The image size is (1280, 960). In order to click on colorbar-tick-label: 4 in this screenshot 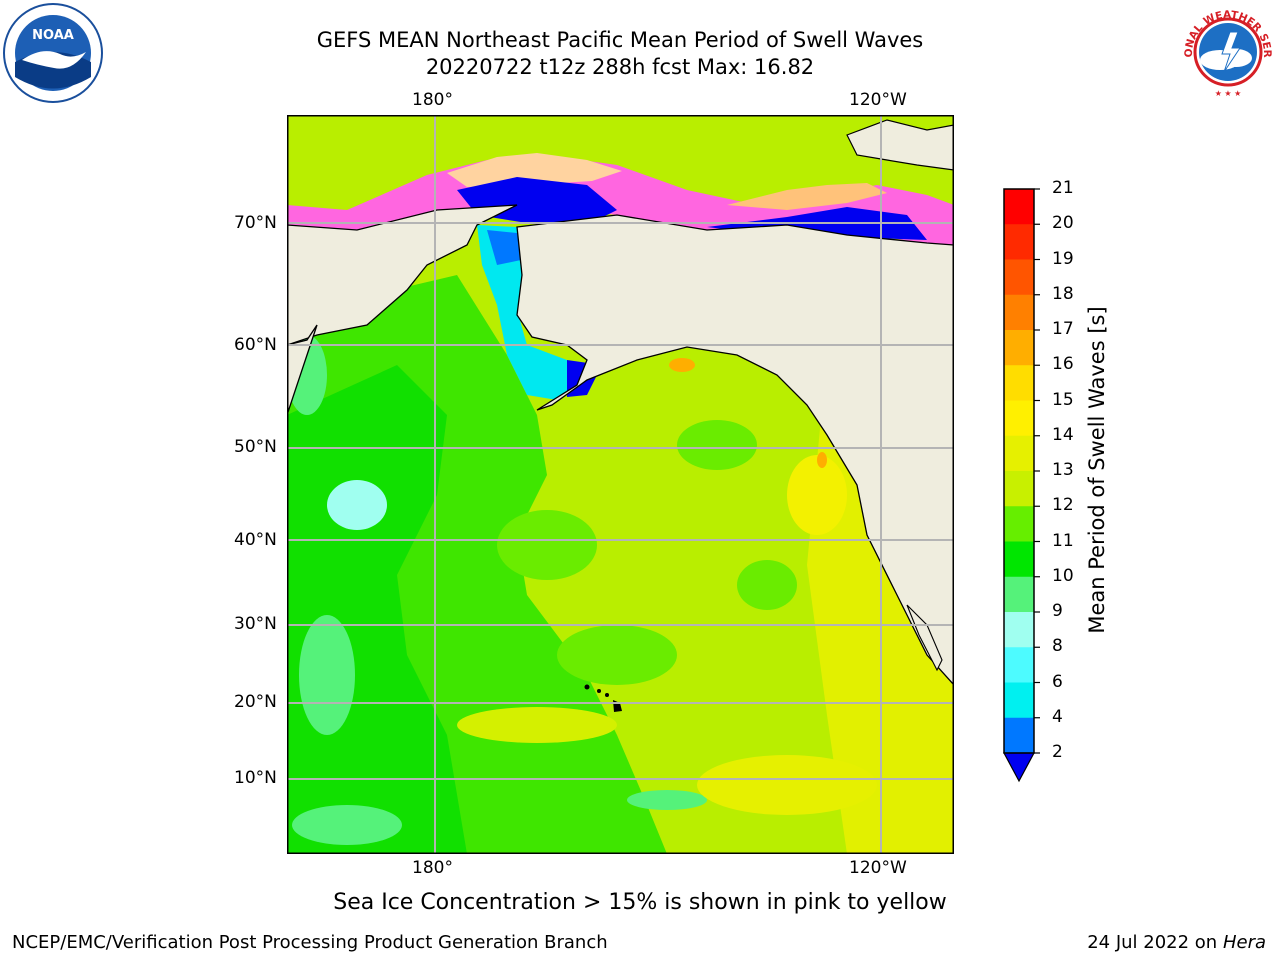, I will do `click(1057, 716)`.